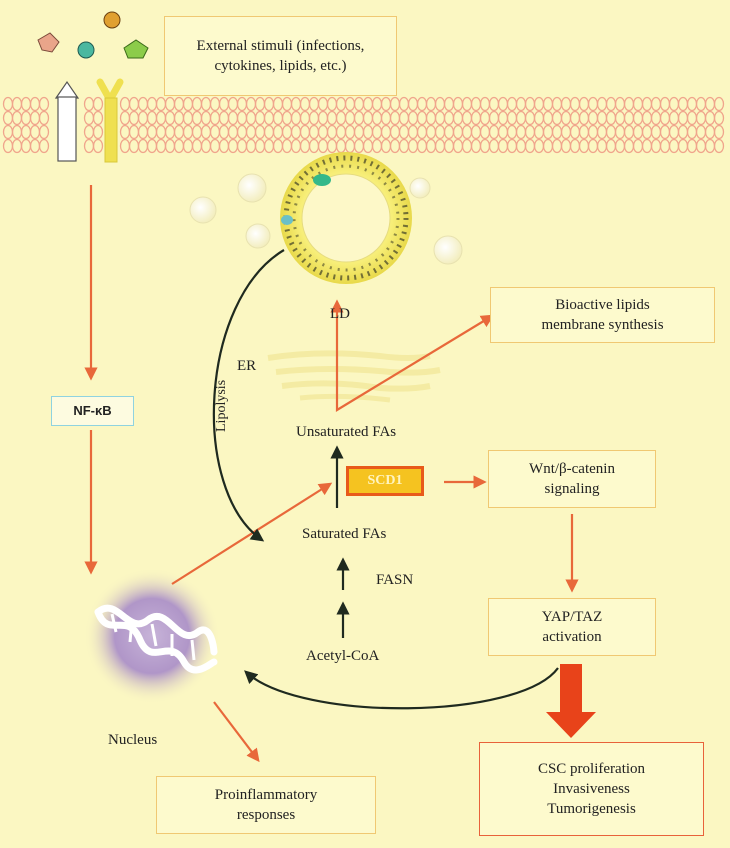 The image size is (730, 848). Describe the element at coordinates (572, 489) in the screenshot. I see `wnt-line-2: signaling` at that location.